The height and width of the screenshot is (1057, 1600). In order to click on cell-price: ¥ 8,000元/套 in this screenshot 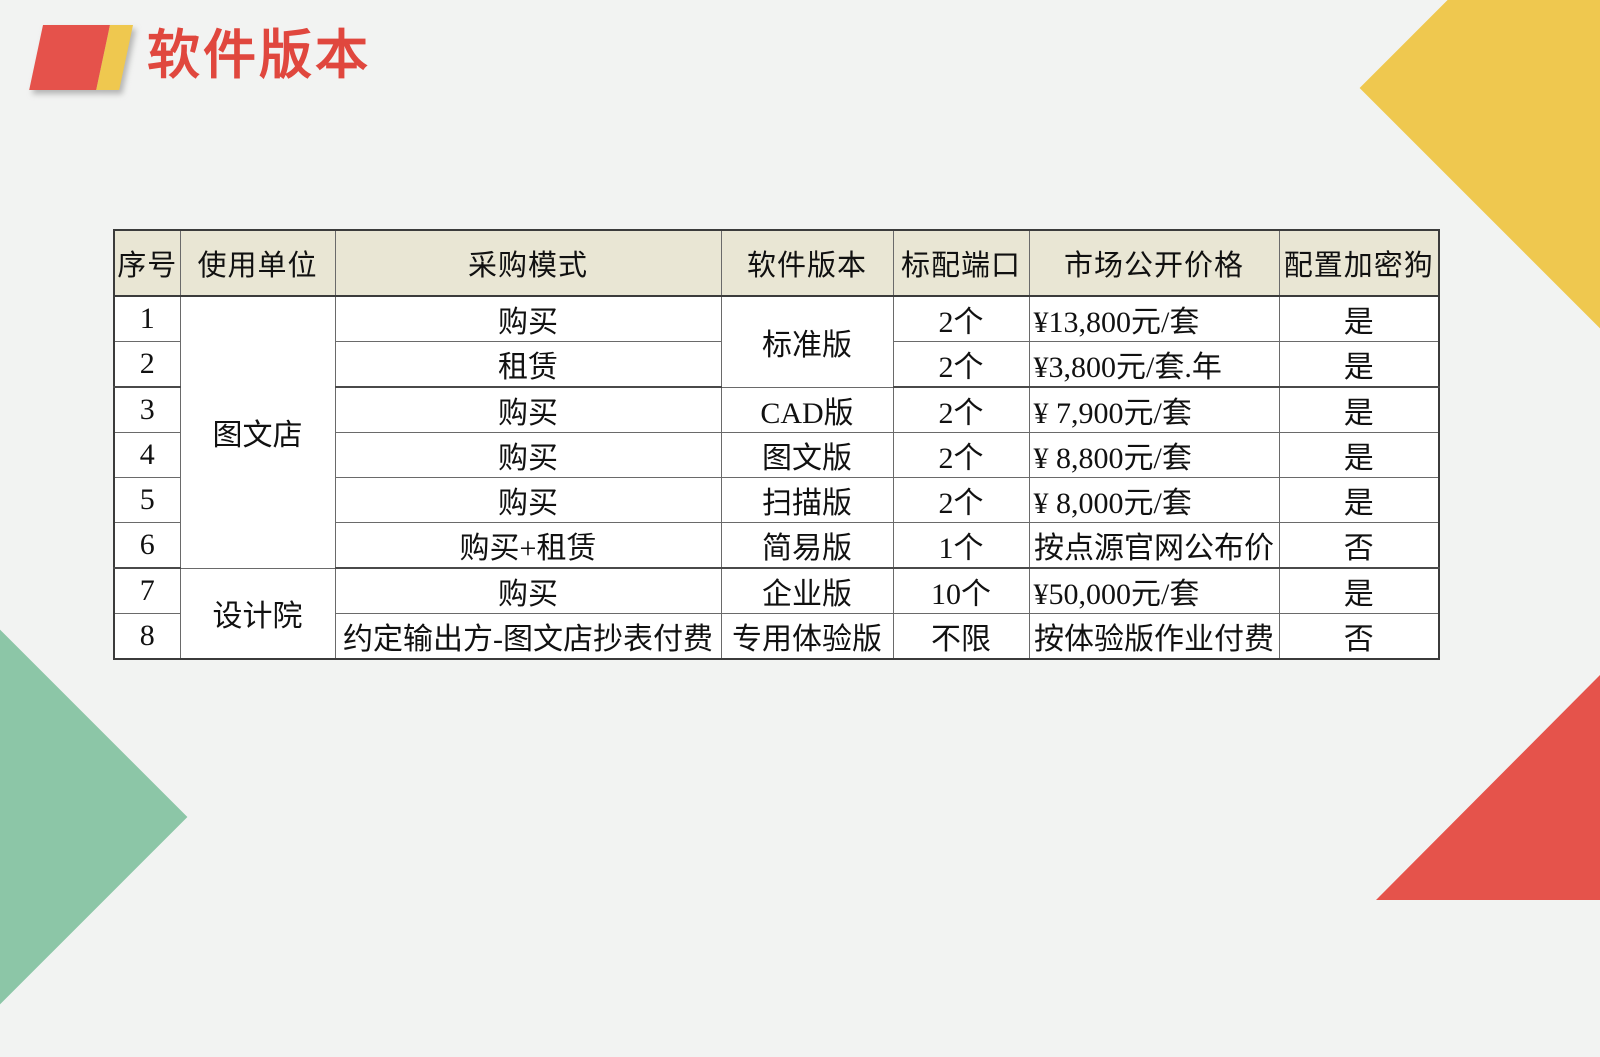, I will do `click(1154, 500)`.